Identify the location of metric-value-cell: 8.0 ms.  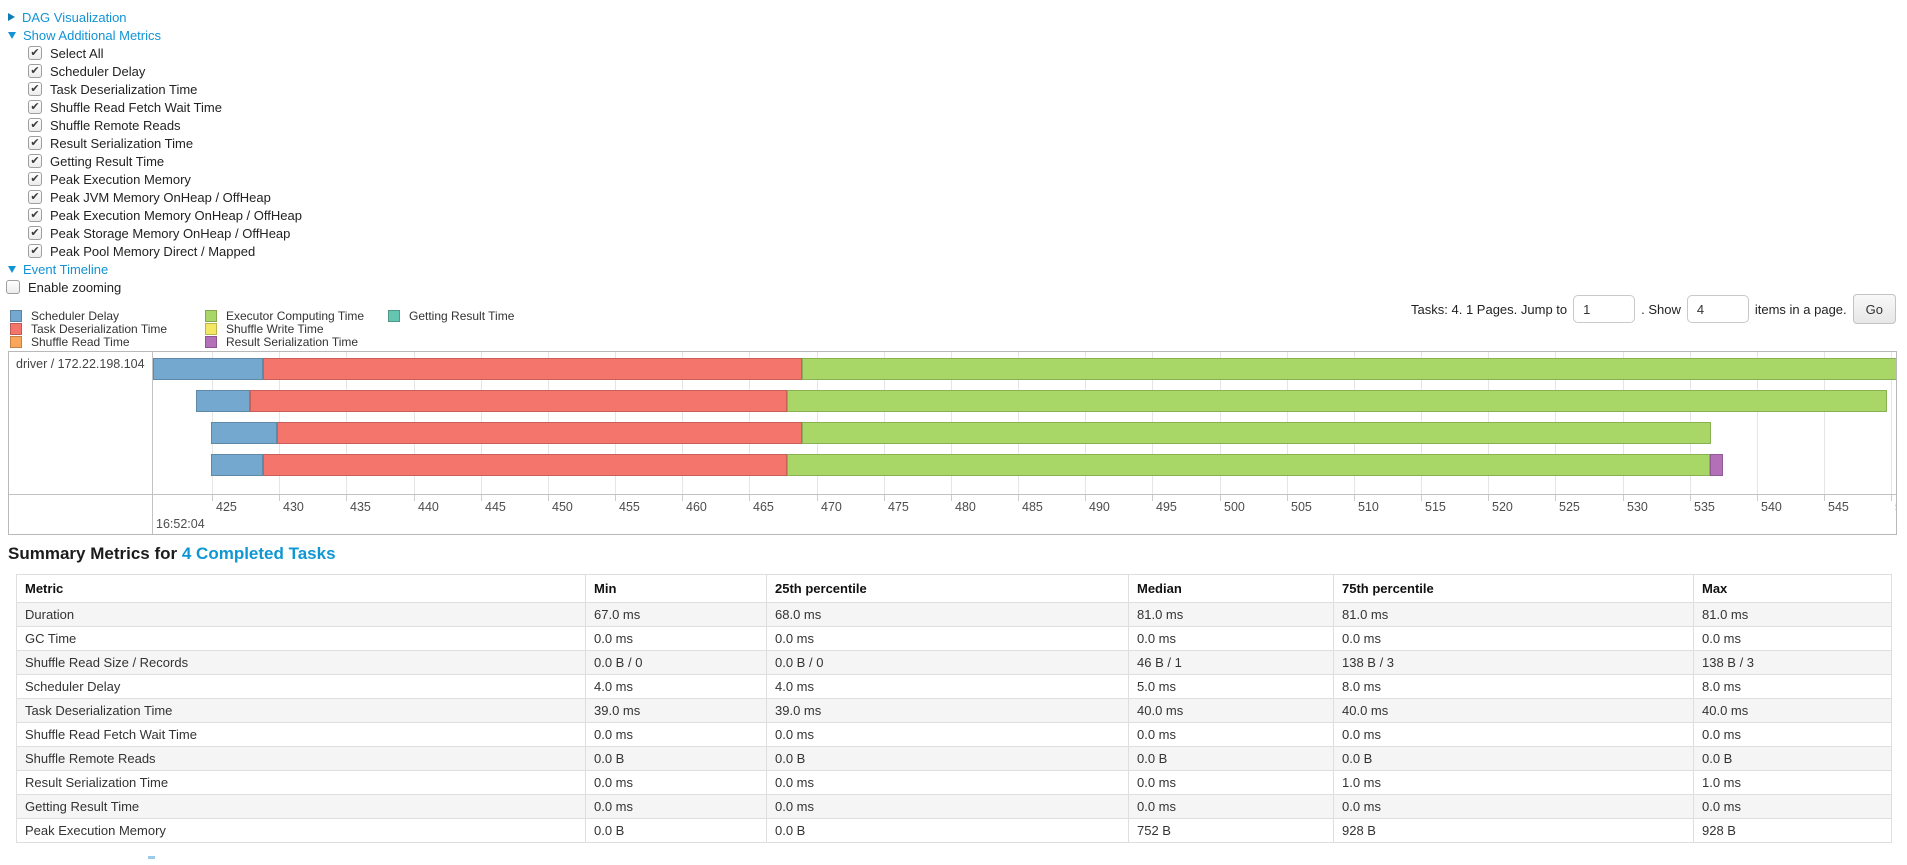
(1792, 686).